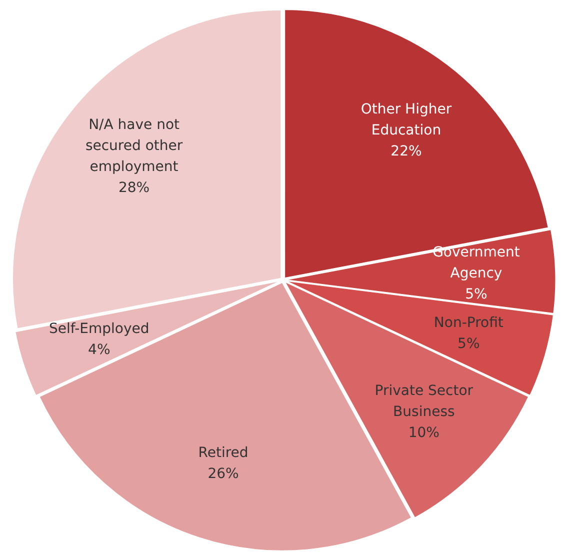  What do you see at coordinates (406, 120) in the screenshot?
I see `slice-label: Other Higher Education` at bounding box center [406, 120].